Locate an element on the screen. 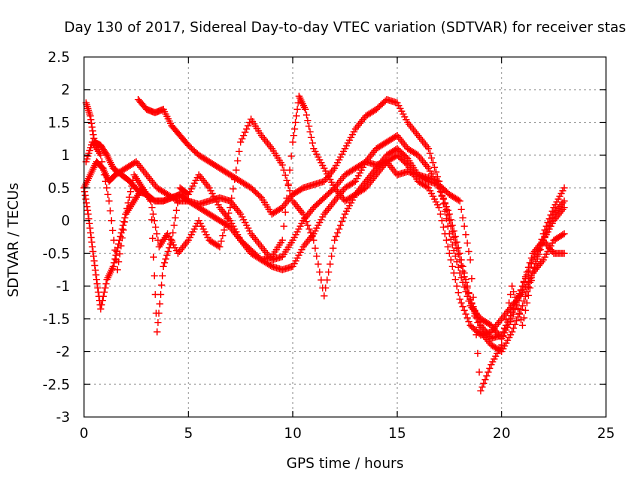 This screenshot has width=640, height=480. x-tick-label: 5 is located at coordinates (188, 434).